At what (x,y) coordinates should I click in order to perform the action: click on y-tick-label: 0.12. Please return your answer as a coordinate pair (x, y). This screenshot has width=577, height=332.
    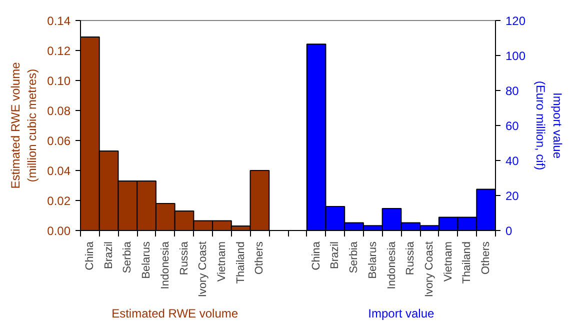
    Looking at the image, I should click on (59, 51).